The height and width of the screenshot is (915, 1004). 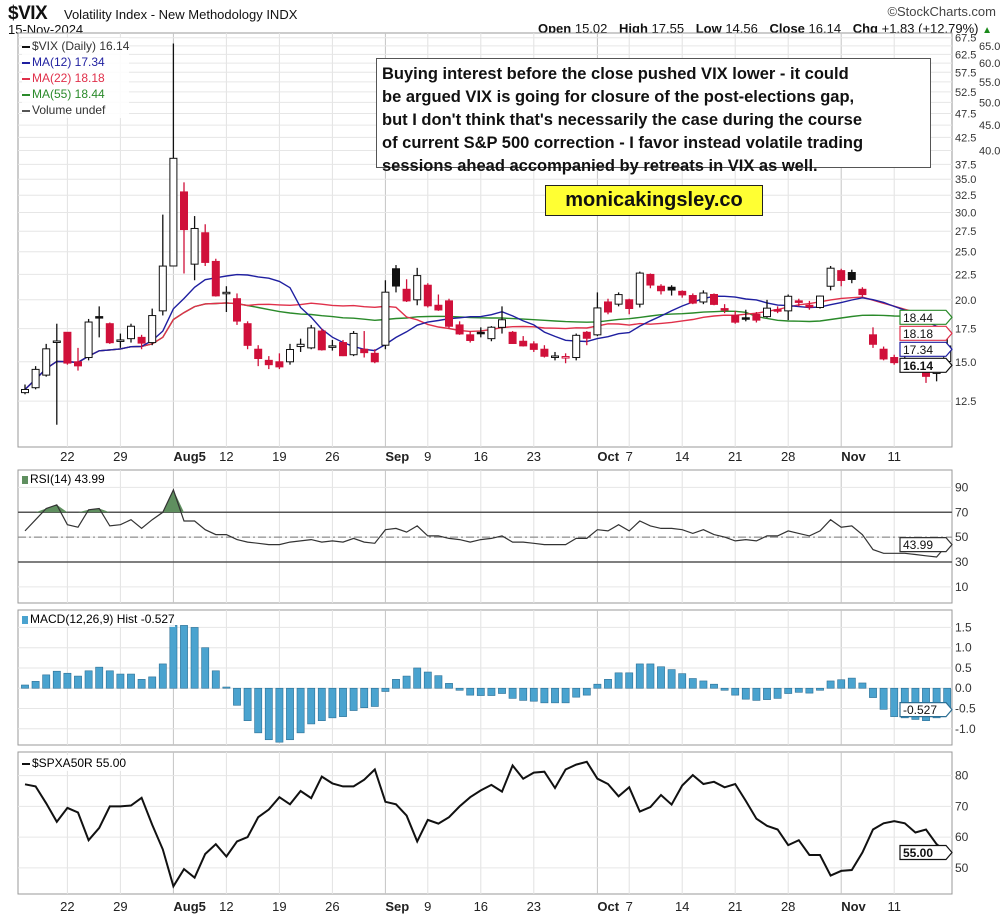 I want to click on stockcharts-copyright: ©StockCharts.com, so click(x=941, y=11).